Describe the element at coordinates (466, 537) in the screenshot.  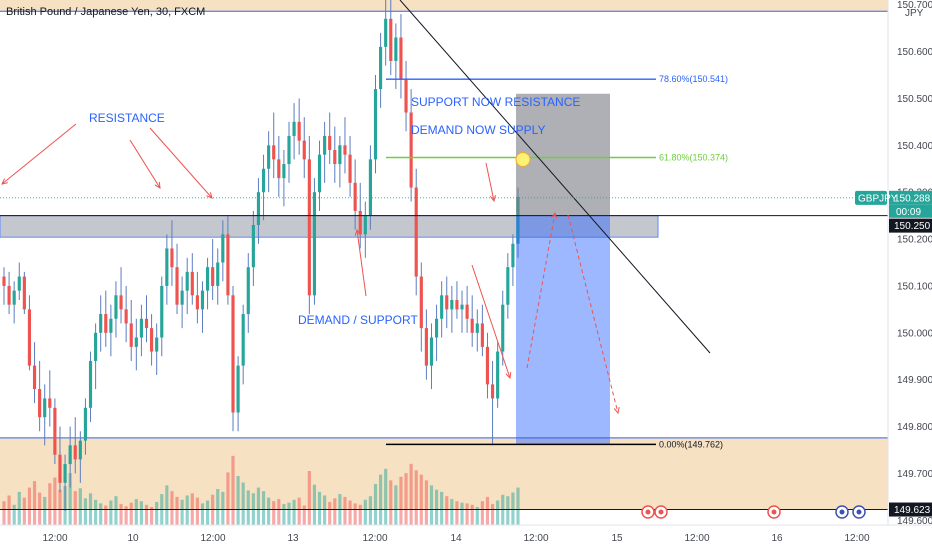
I see `time-axis` at that location.